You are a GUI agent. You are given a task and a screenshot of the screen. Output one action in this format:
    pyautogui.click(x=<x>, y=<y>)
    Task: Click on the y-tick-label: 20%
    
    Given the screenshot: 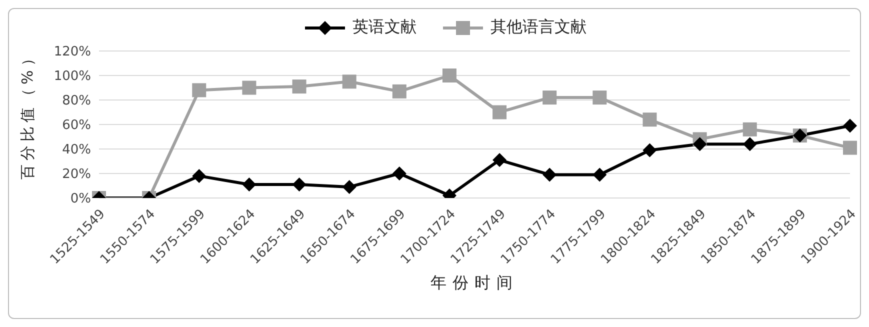 What is the action you would take?
    pyautogui.click(x=76, y=174)
    